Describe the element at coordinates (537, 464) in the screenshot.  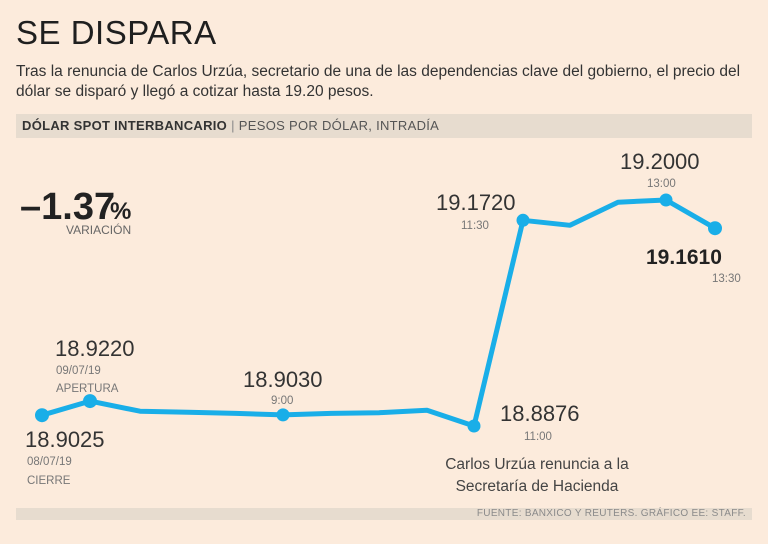
I see `event-note-line-1: Carlos Urzúa renuncia a la` at that location.